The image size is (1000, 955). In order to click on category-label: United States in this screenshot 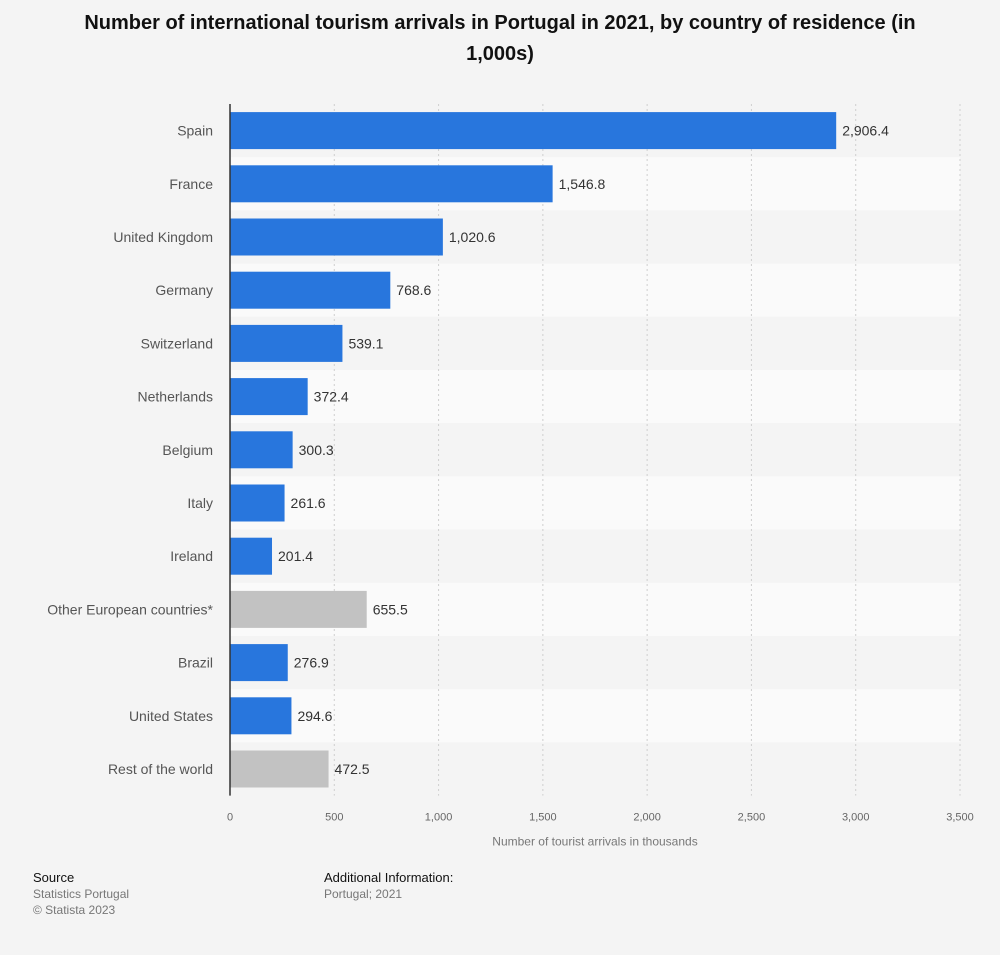, I will do `click(171, 716)`.